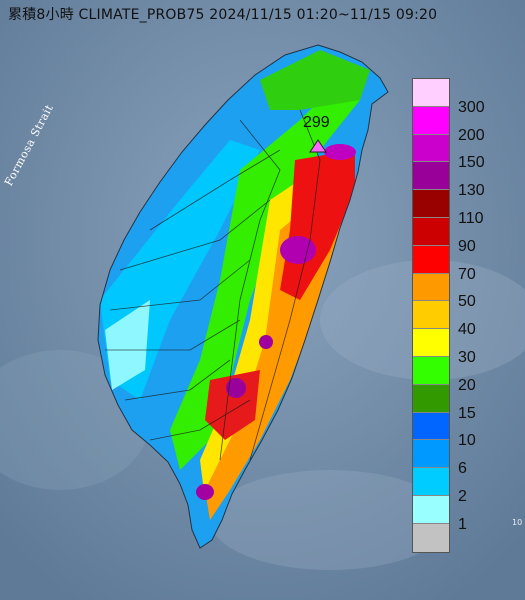 This screenshot has width=525, height=600. Describe the element at coordinates (462, 469) in the screenshot. I see `legend-tick-label: 6` at that location.